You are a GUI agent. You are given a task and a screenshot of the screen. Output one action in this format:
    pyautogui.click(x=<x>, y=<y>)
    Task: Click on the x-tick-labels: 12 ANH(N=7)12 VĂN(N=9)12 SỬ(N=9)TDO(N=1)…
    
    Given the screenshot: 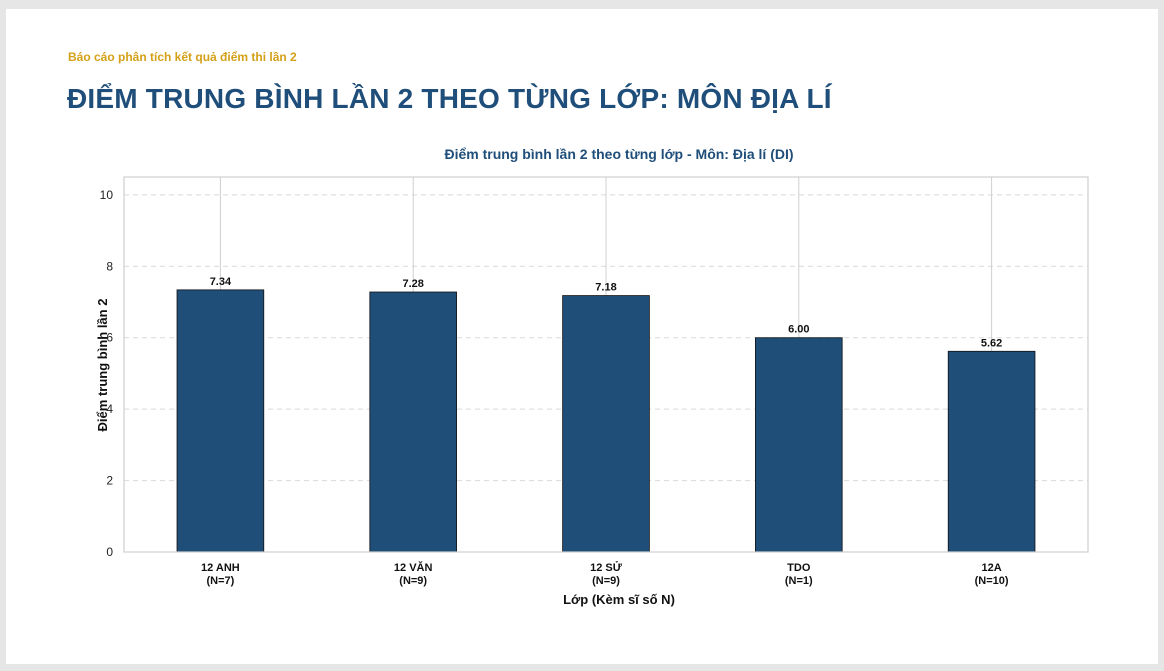 What is the action you would take?
    pyautogui.click(x=605, y=574)
    